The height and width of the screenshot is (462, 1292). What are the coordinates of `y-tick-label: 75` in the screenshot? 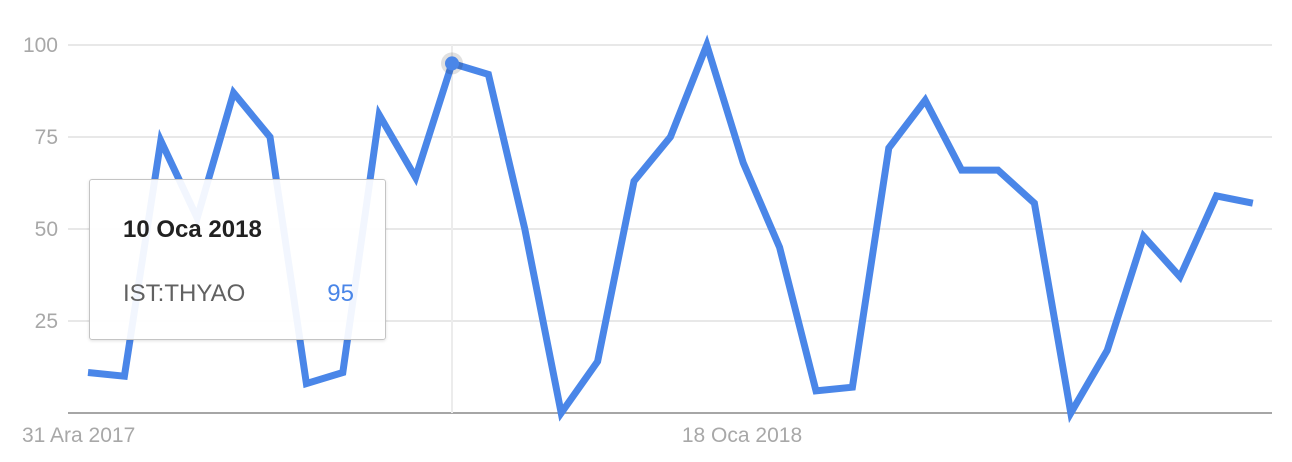 It's located at (46, 137).